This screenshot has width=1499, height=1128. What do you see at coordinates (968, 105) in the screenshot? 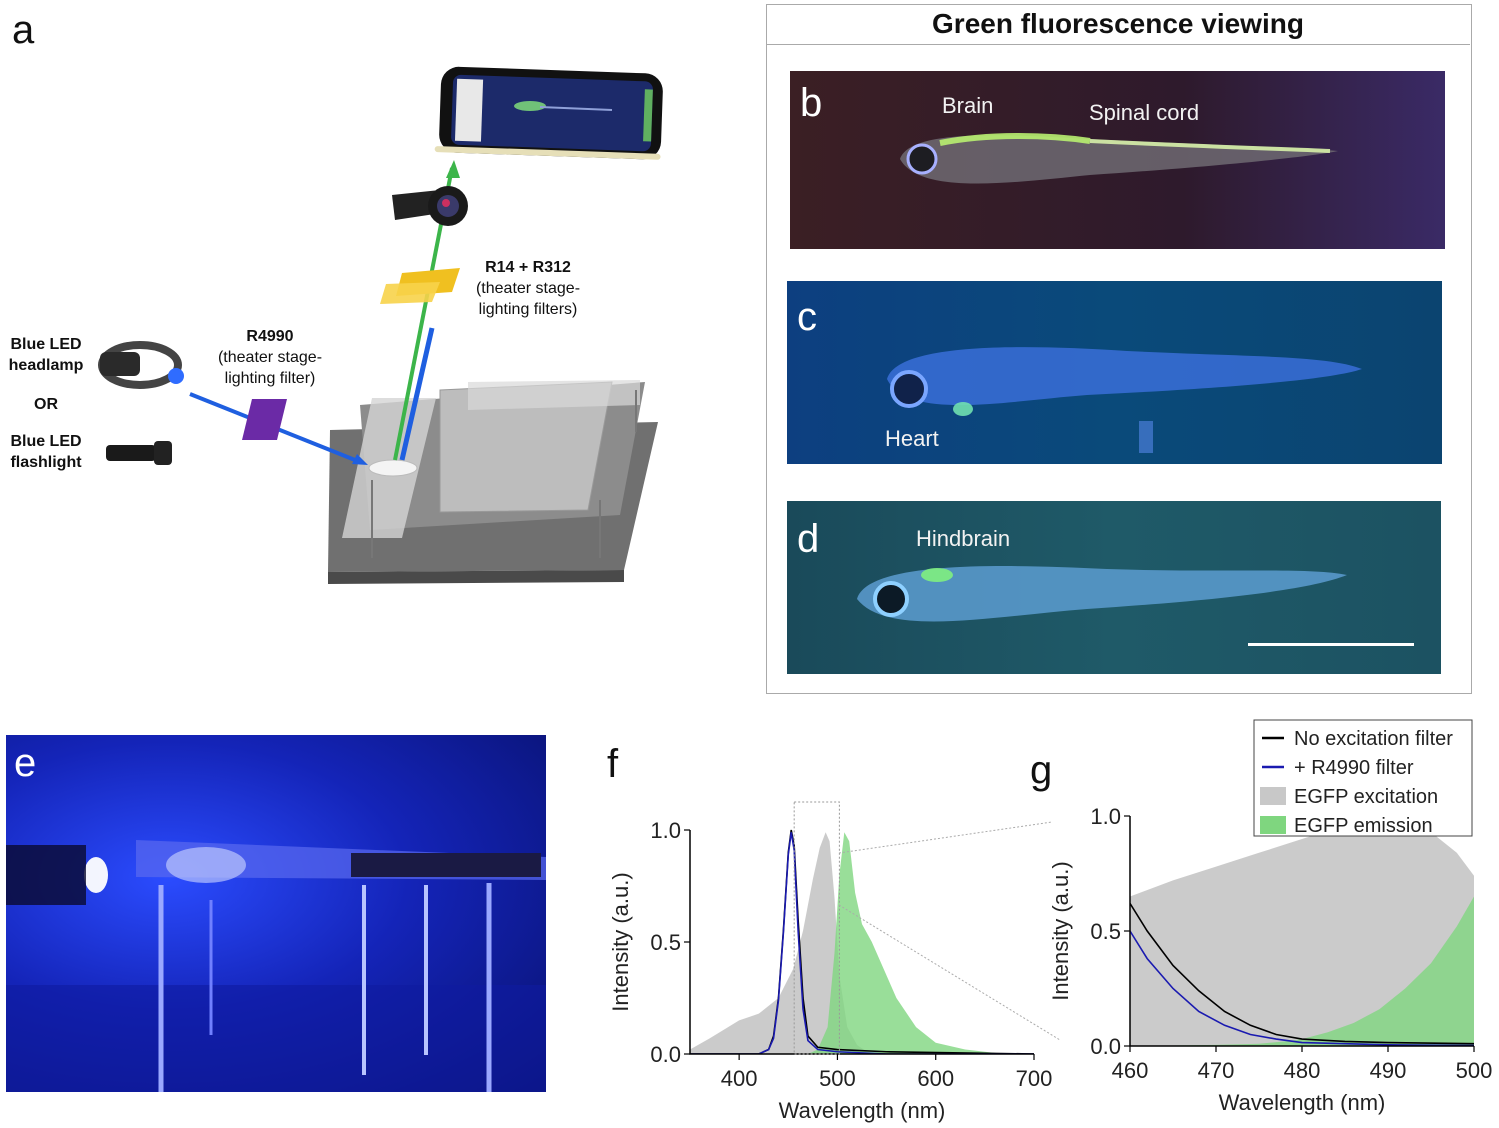
I see `label-brain: Brain` at bounding box center [968, 105].